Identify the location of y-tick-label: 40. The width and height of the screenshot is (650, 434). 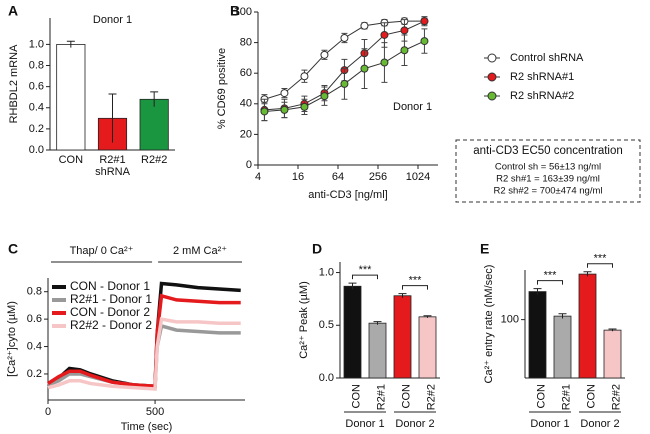
(246, 104).